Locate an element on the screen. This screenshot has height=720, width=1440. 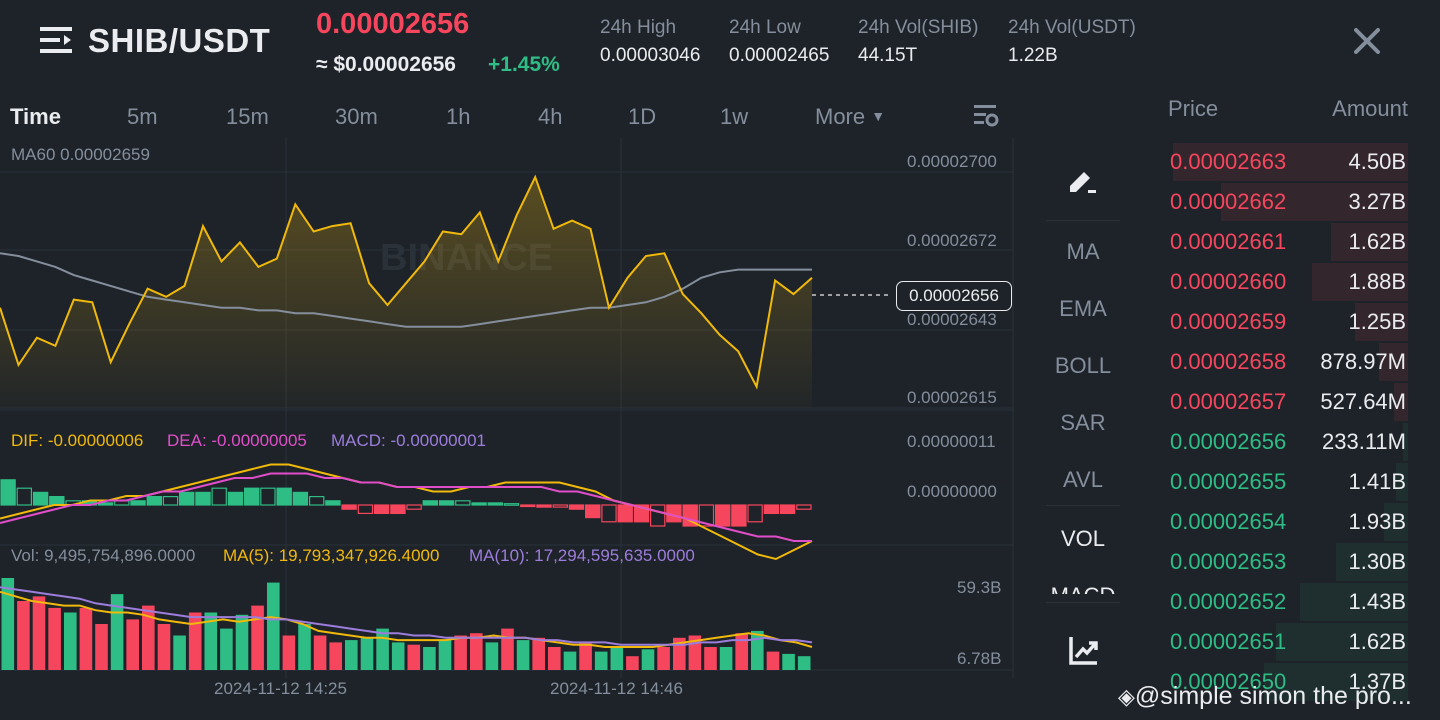
tab-more-label: More is located at coordinates (840, 116).